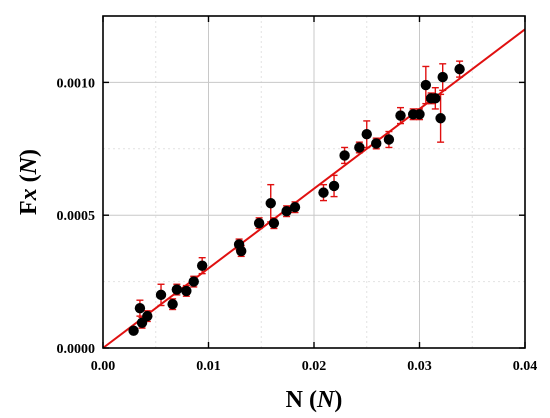 This screenshot has height=418, width=550. Describe the element at coordinates (208, 366) in the screenshot. I see `x-tick-label: 0.01` at that location.